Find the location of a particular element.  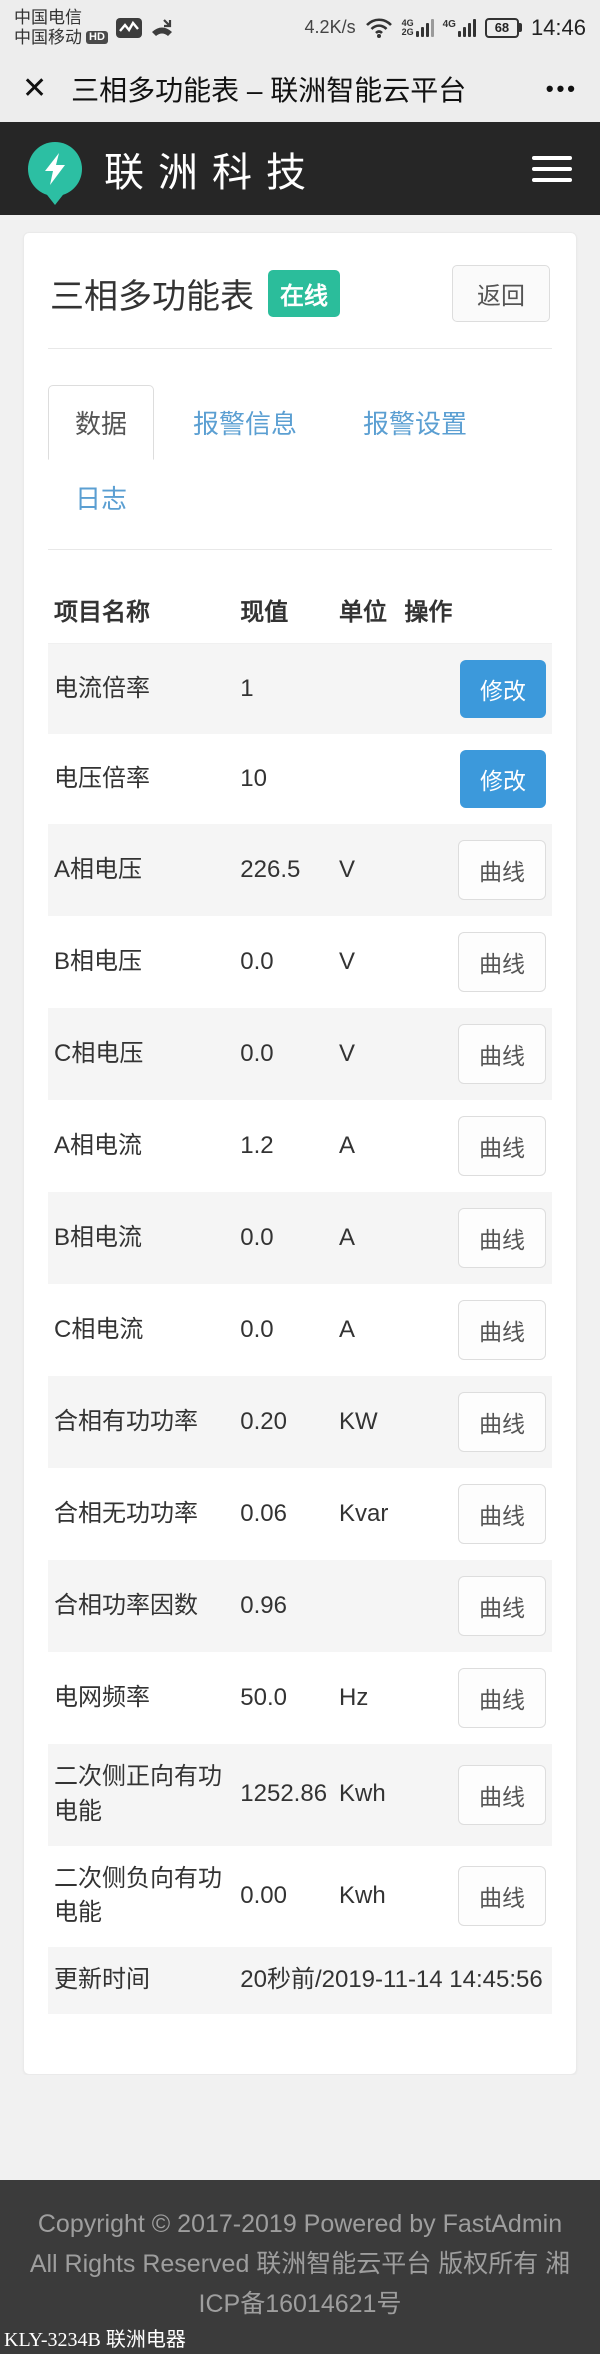

column-header-name: 项目名称 is located at coordinates (141, 611).